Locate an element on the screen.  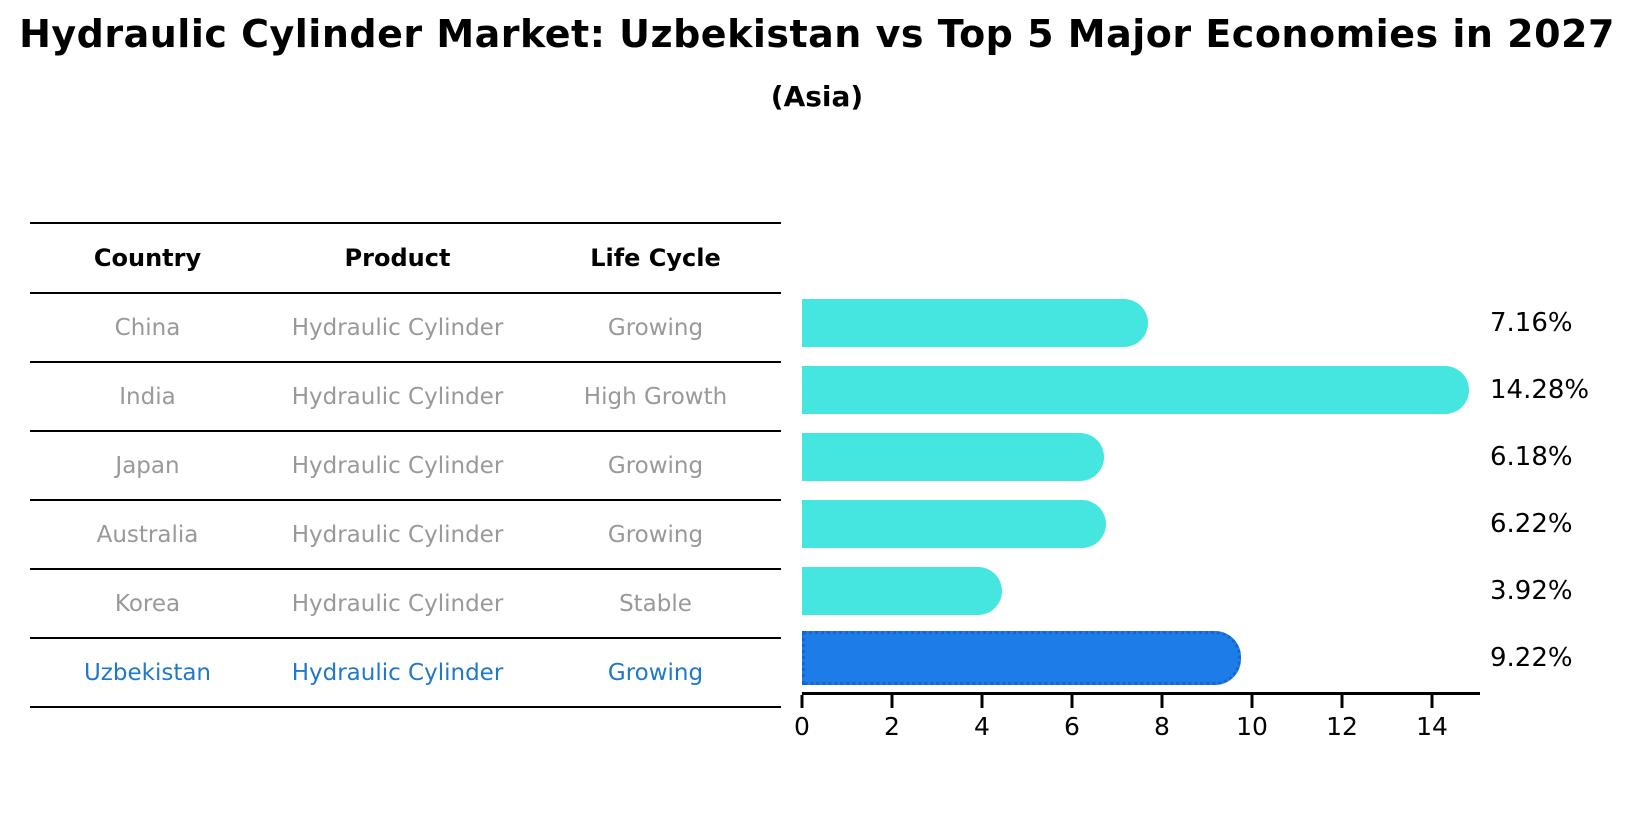
x-axis-line is located at coordinates (1141, 693).